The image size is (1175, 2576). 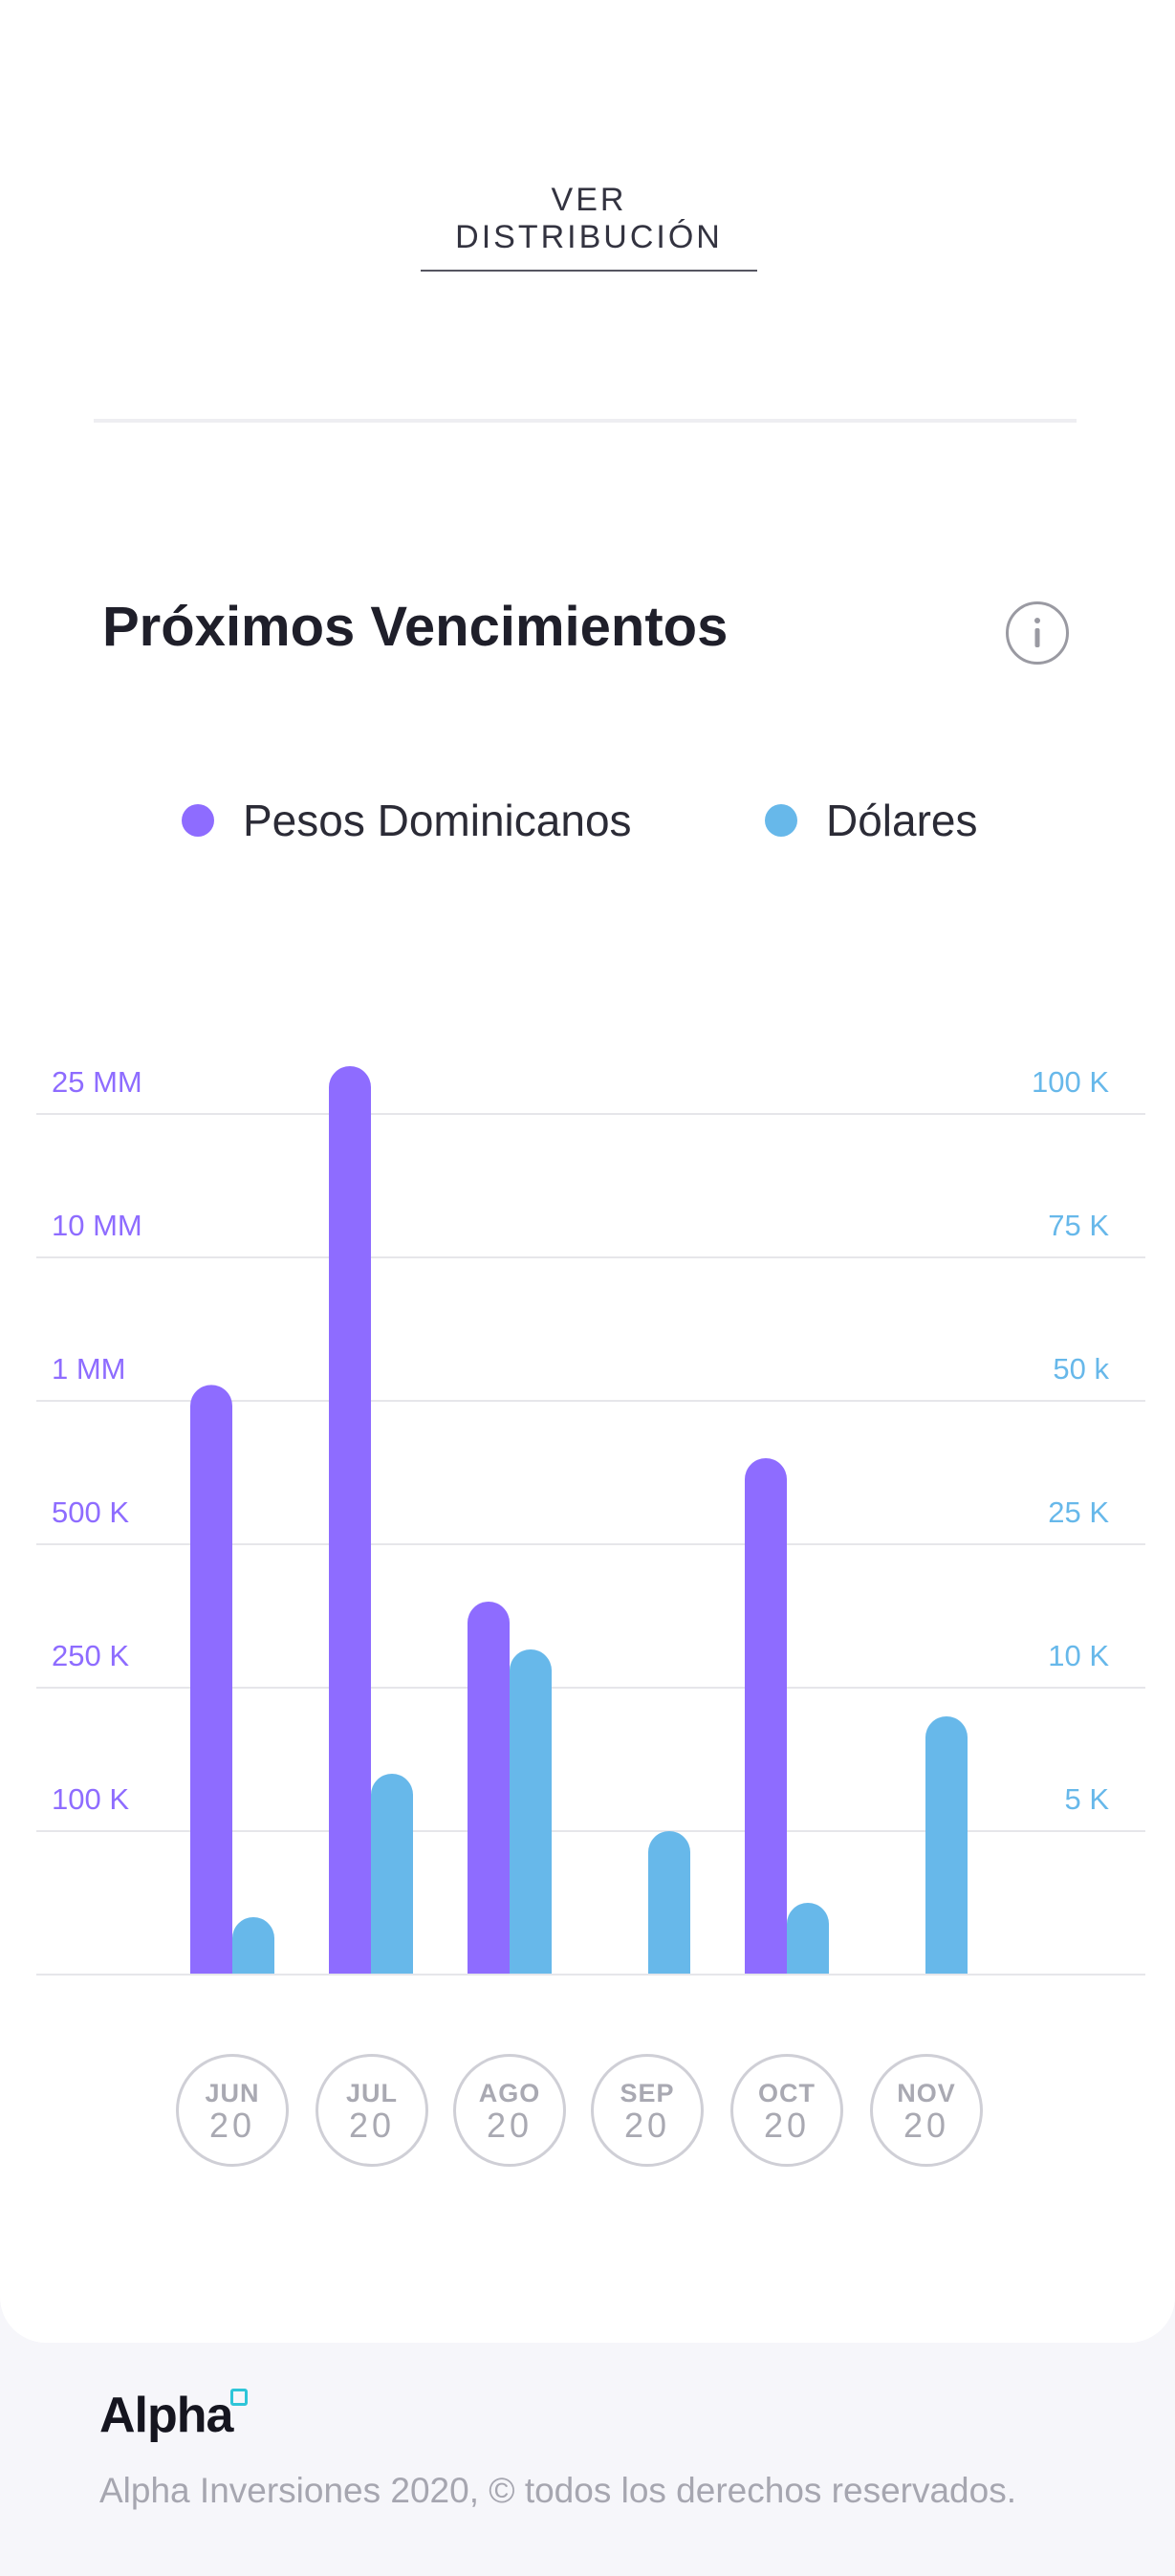 I want to click on ver-distribucion-link: VER DISTRIBUCIÓN, so click(x=589, y=227).